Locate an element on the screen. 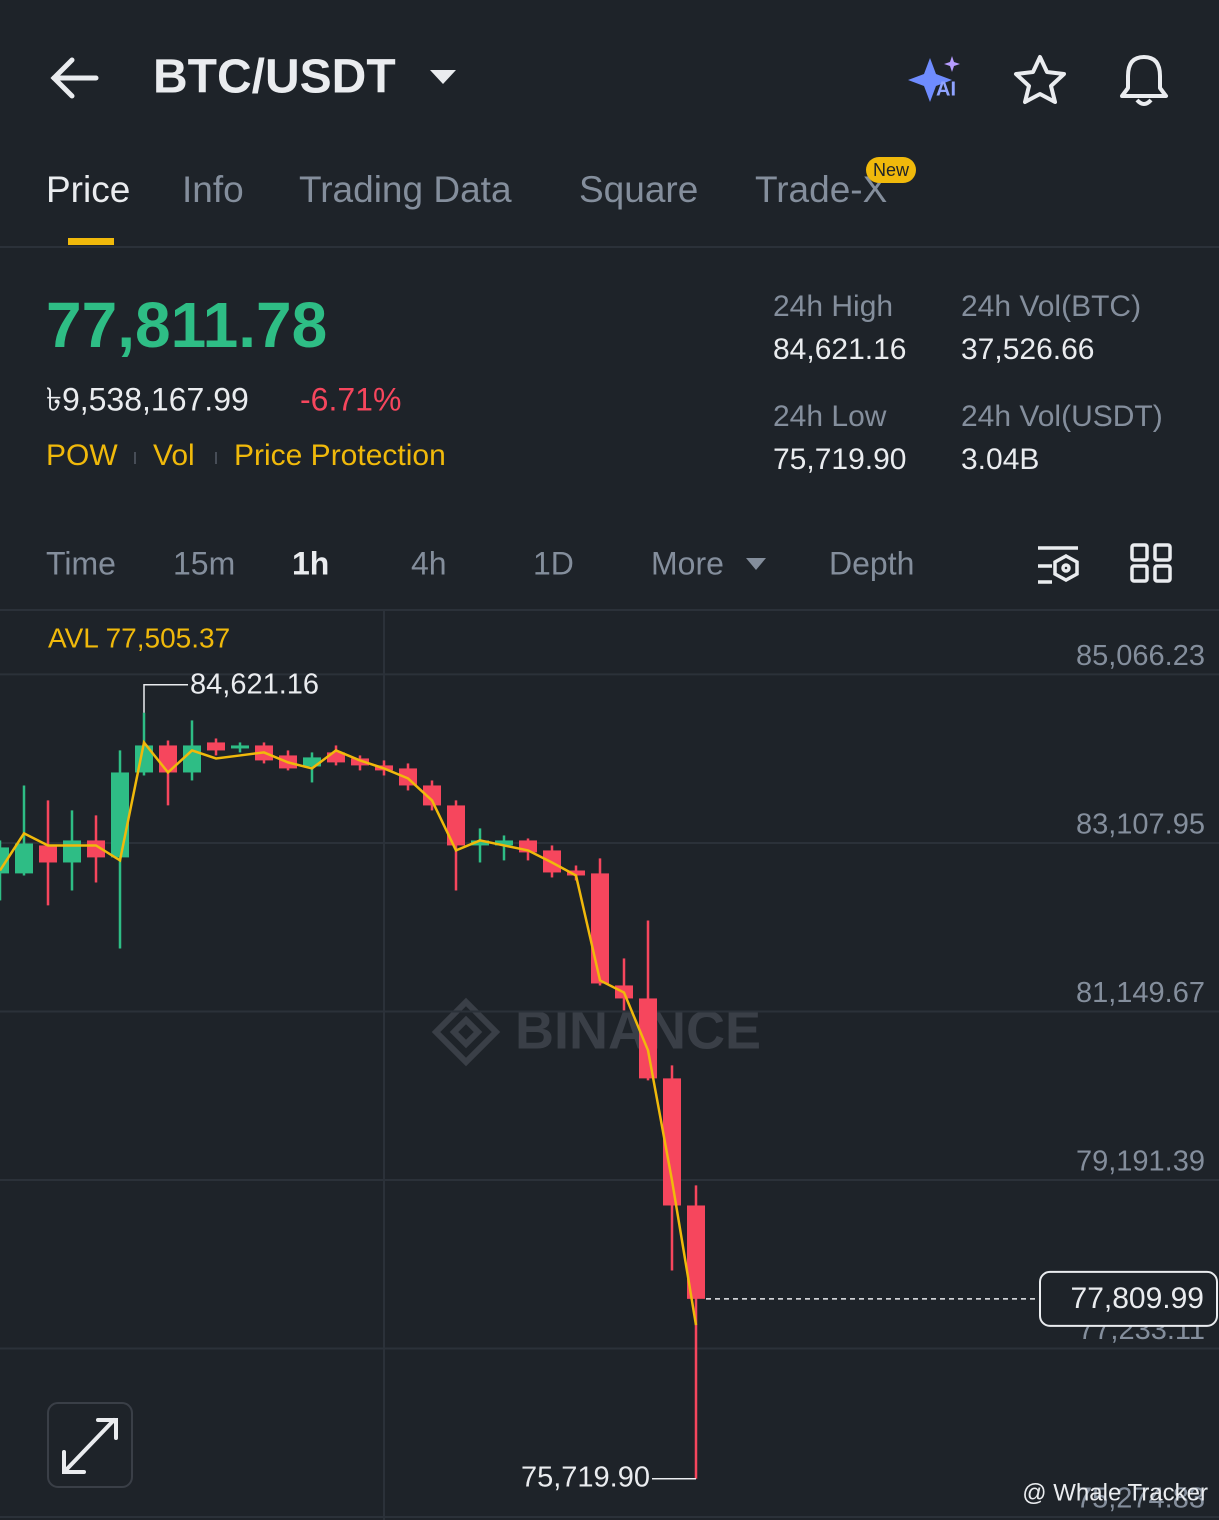  ai-text: AI is located at coordinates (946, 89).